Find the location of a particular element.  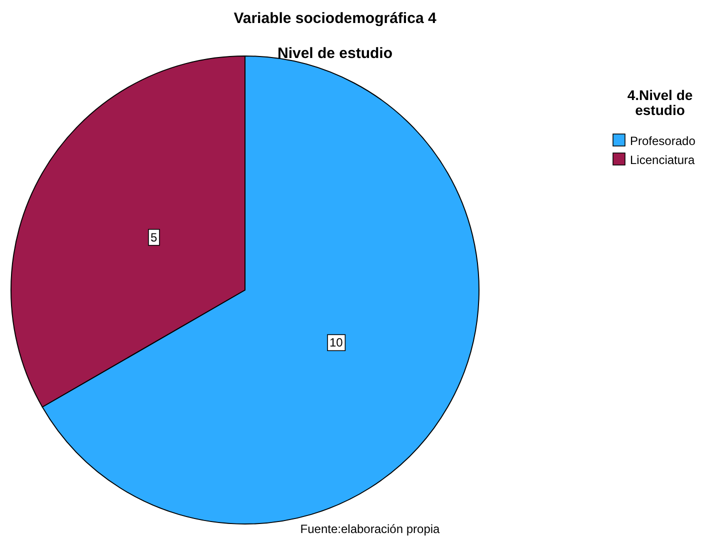

data-label: 5 is located at coordinates (154, 237).